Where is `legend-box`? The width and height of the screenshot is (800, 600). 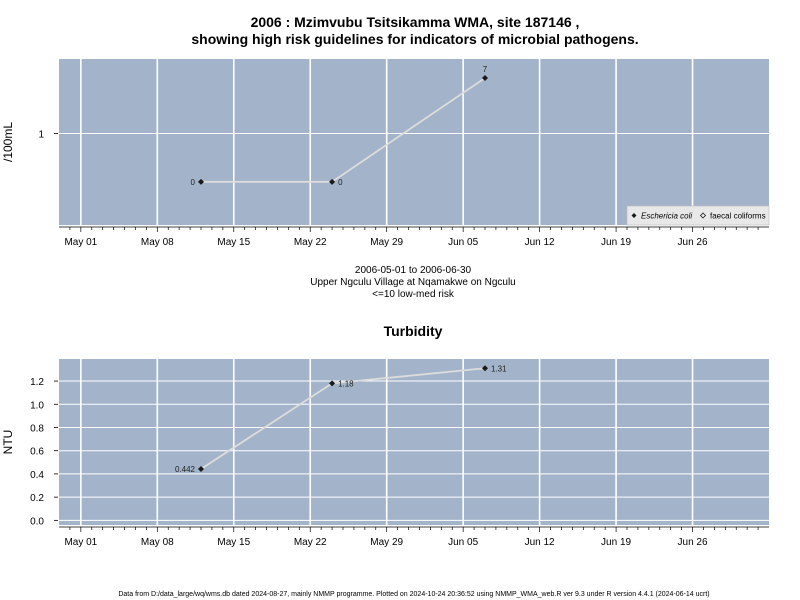
legend-box is located at coordinates (698, 215).